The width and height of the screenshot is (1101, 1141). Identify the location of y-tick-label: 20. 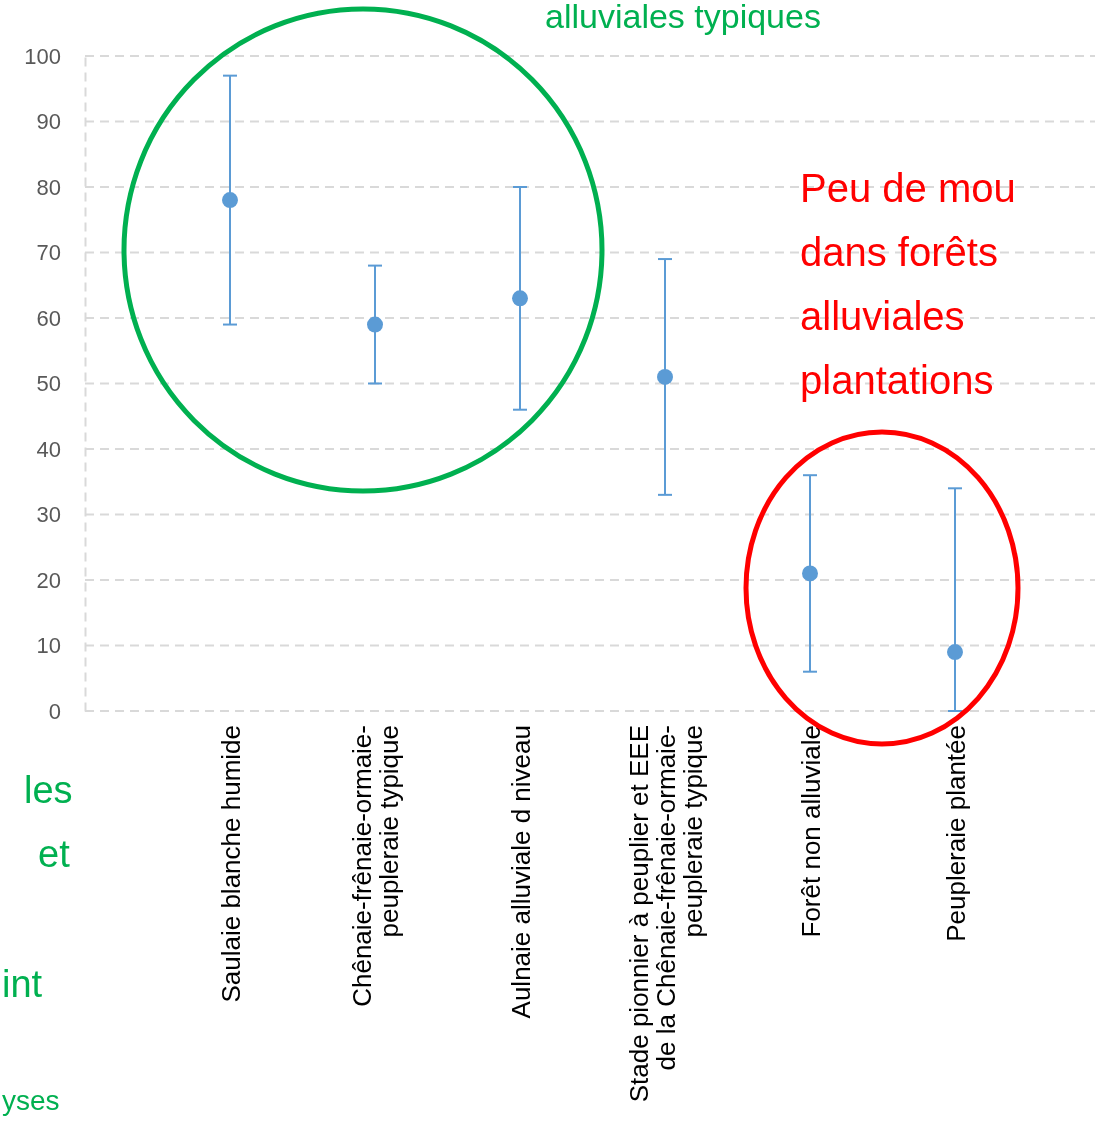
(48, 580).